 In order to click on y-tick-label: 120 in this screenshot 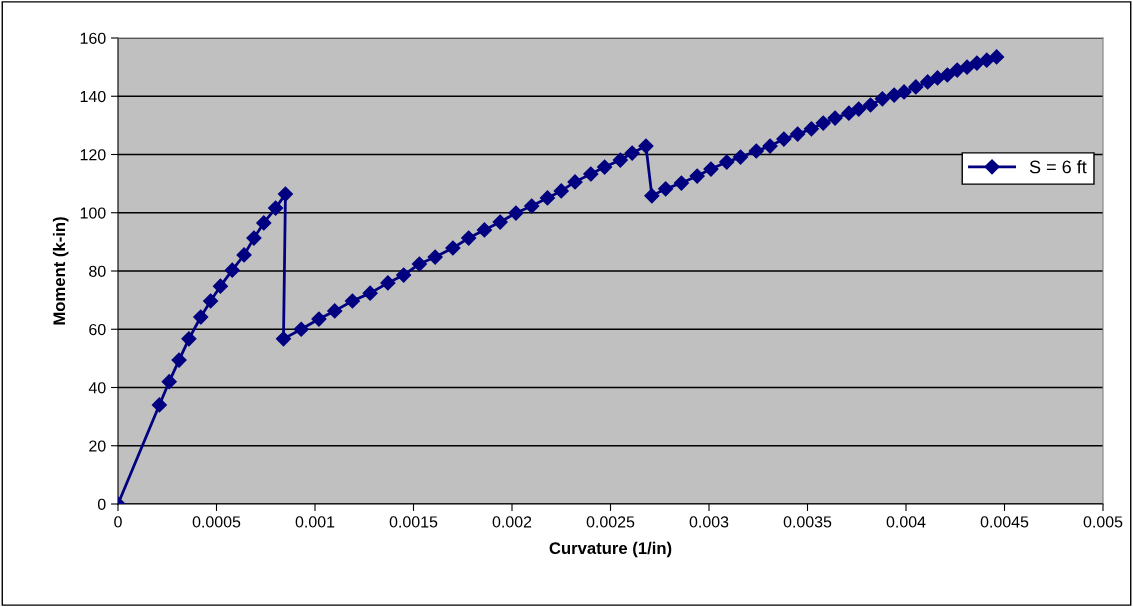, I will do `click(93, 155)`.